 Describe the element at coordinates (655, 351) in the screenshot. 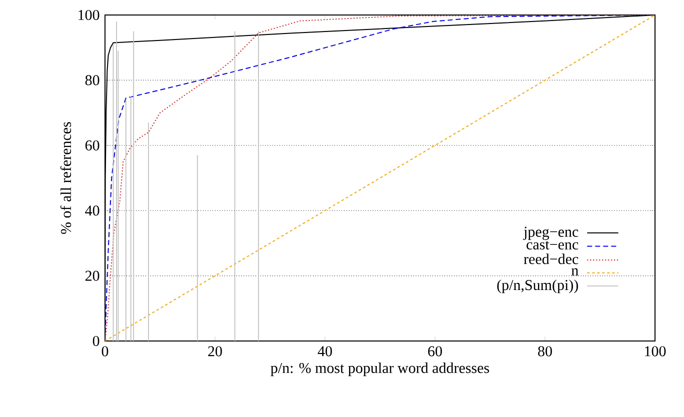

I see `x-tick-label: 100` at that location.